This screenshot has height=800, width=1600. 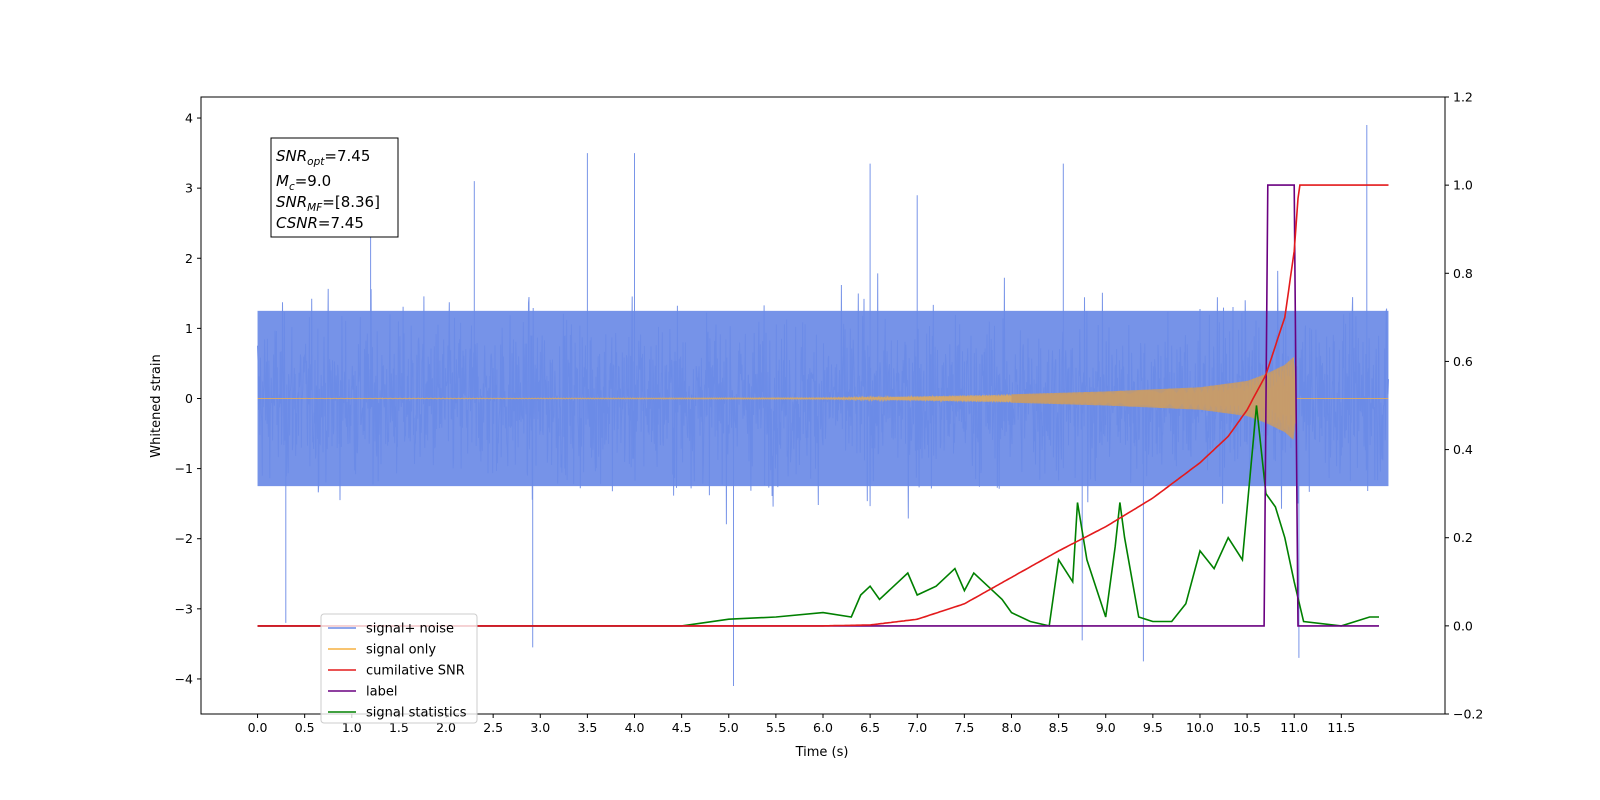 I want to click on legend-label: cumilative SNR, so click(x=415, y=671).